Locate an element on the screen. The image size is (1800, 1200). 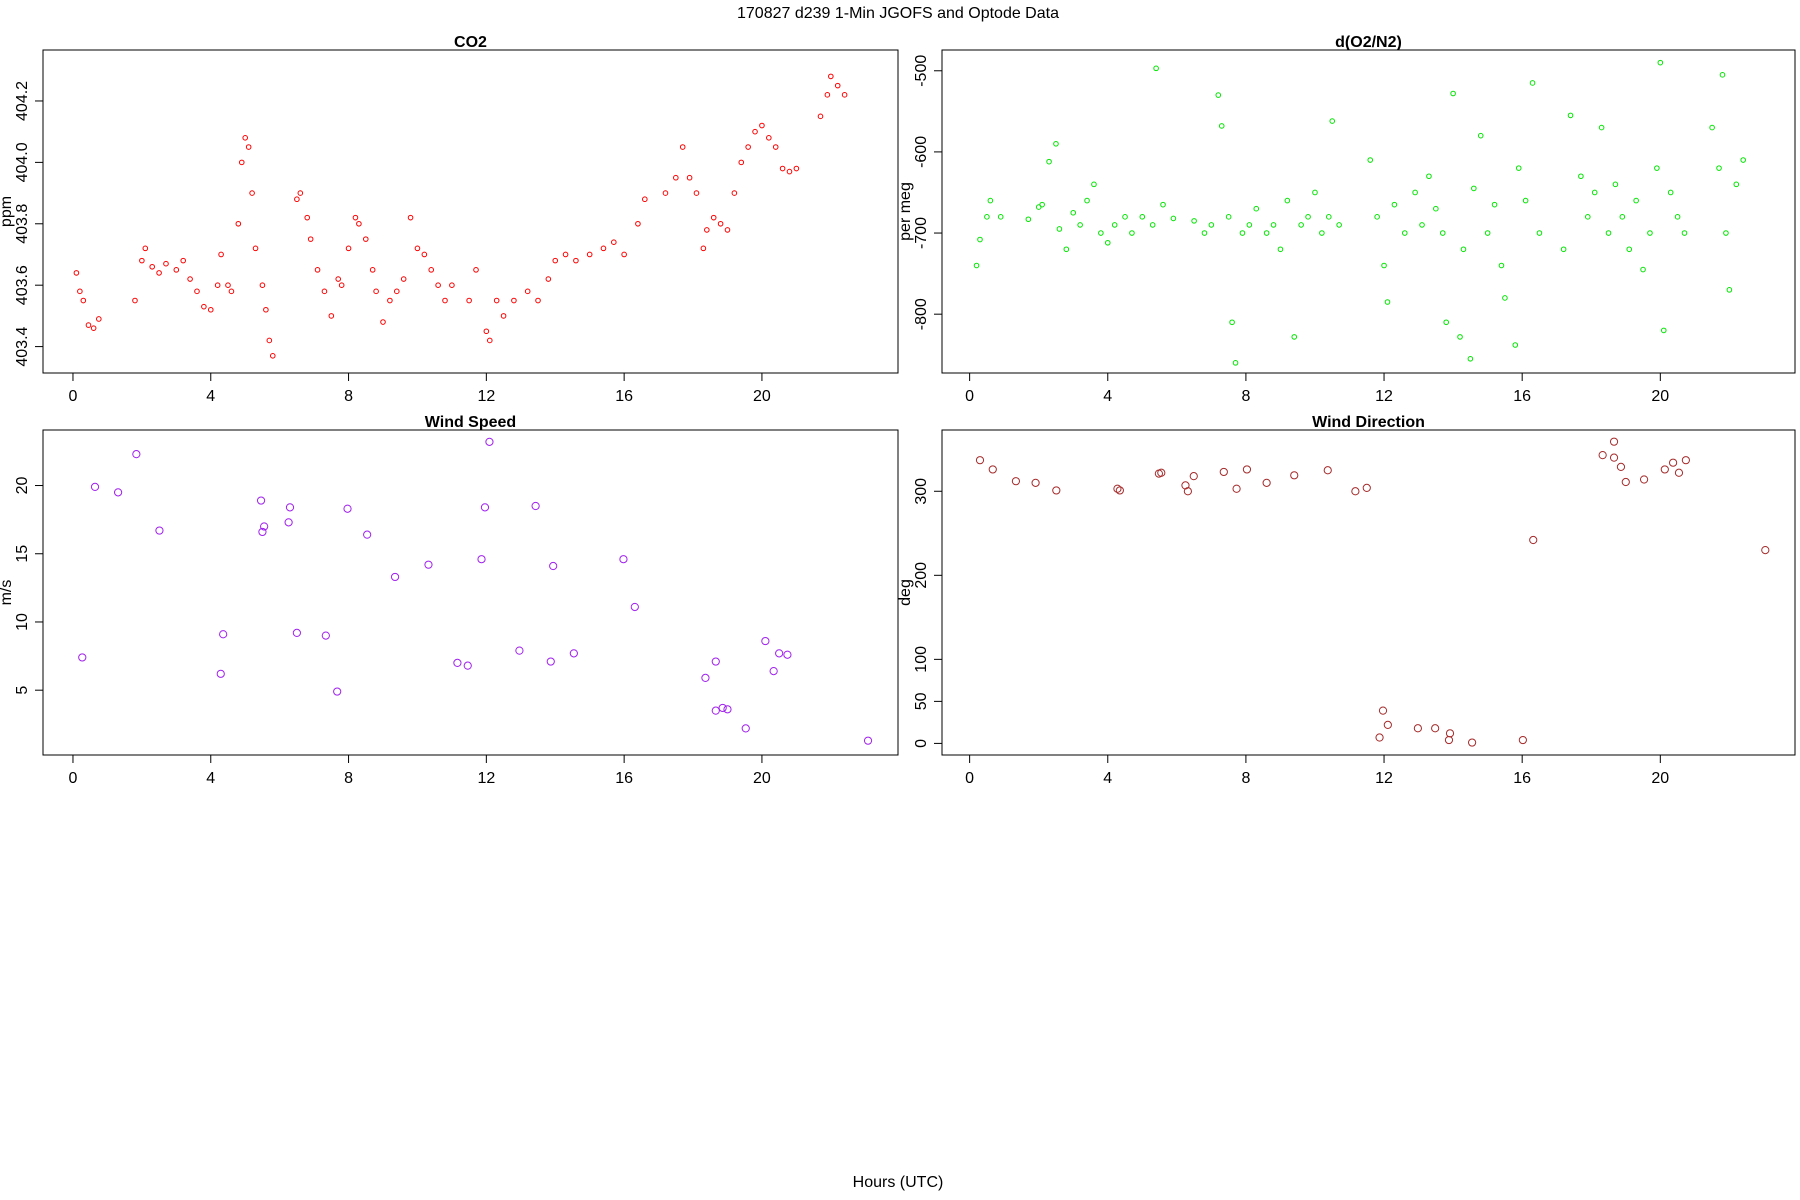
x-tick-label: 4 is located at coordinates (210, 778).